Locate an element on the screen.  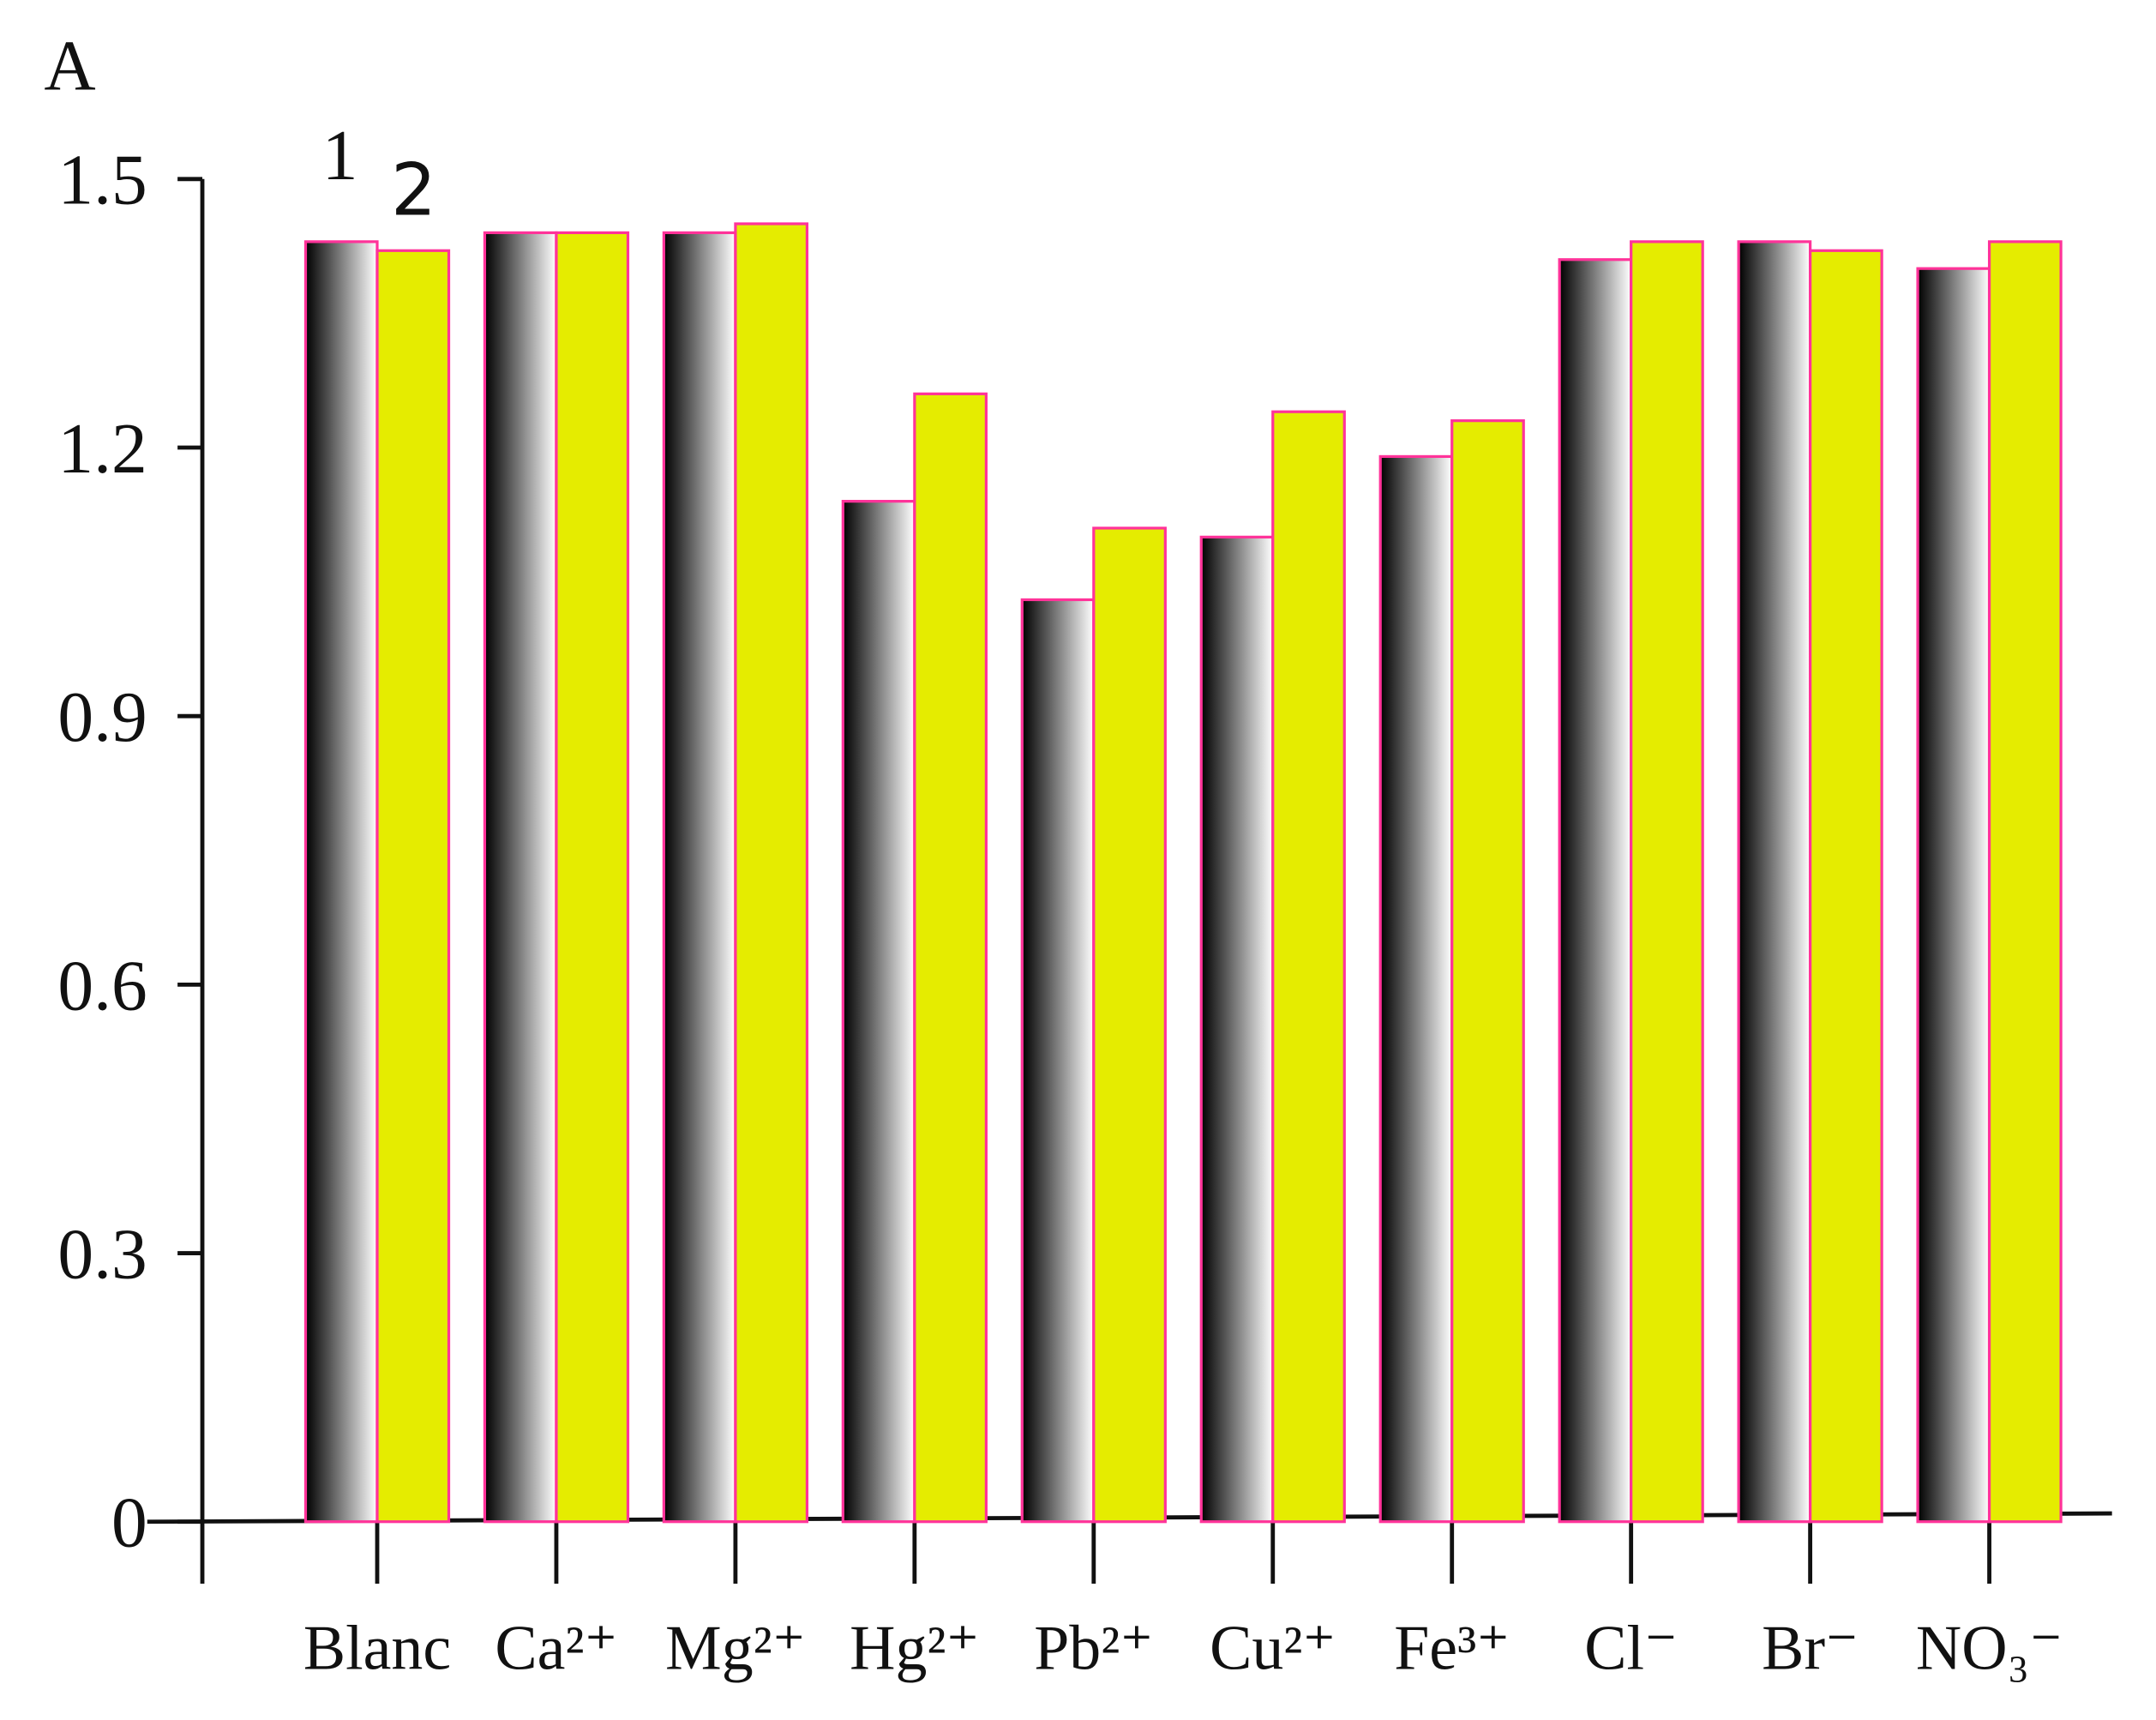
x-tick-label: Mg²⁺ is located at coordinates (735, 1648).